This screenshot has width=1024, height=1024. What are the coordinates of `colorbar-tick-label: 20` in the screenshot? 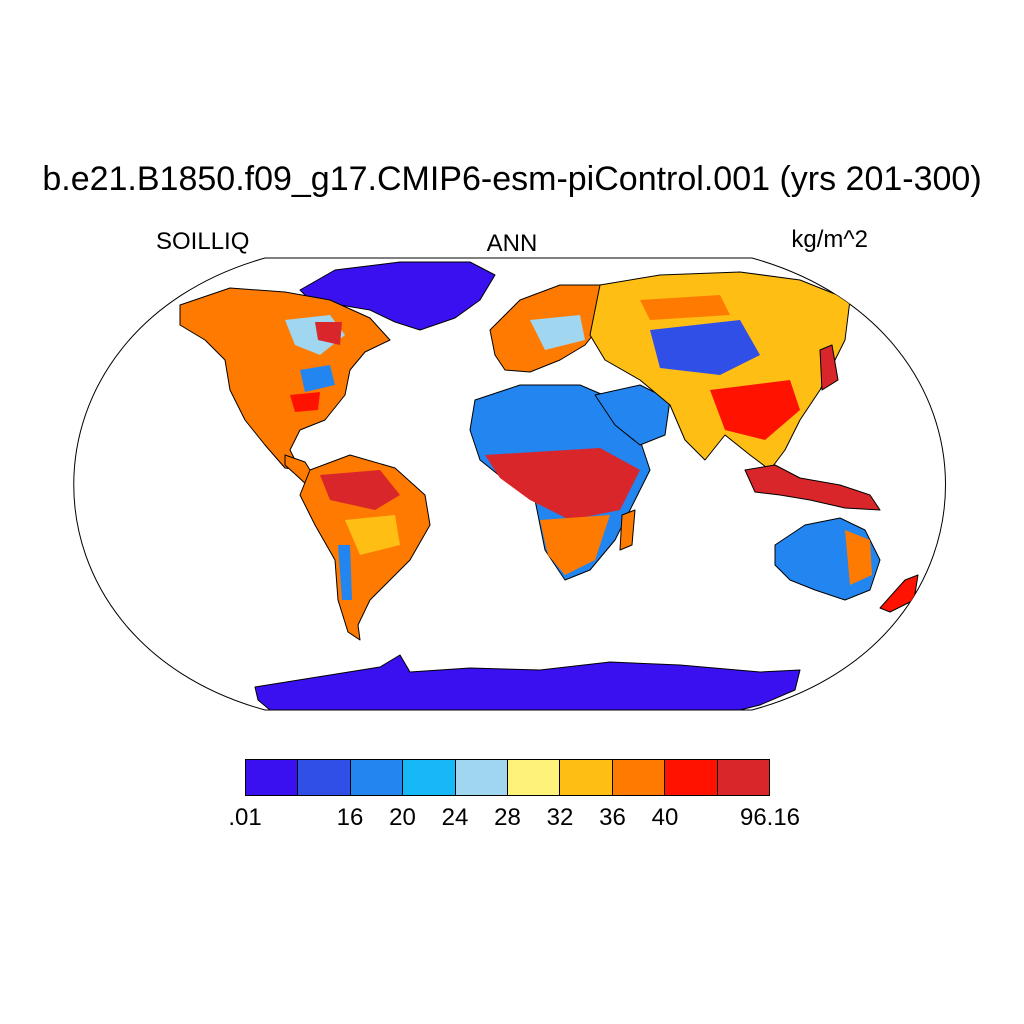 It's located at (402, 817).